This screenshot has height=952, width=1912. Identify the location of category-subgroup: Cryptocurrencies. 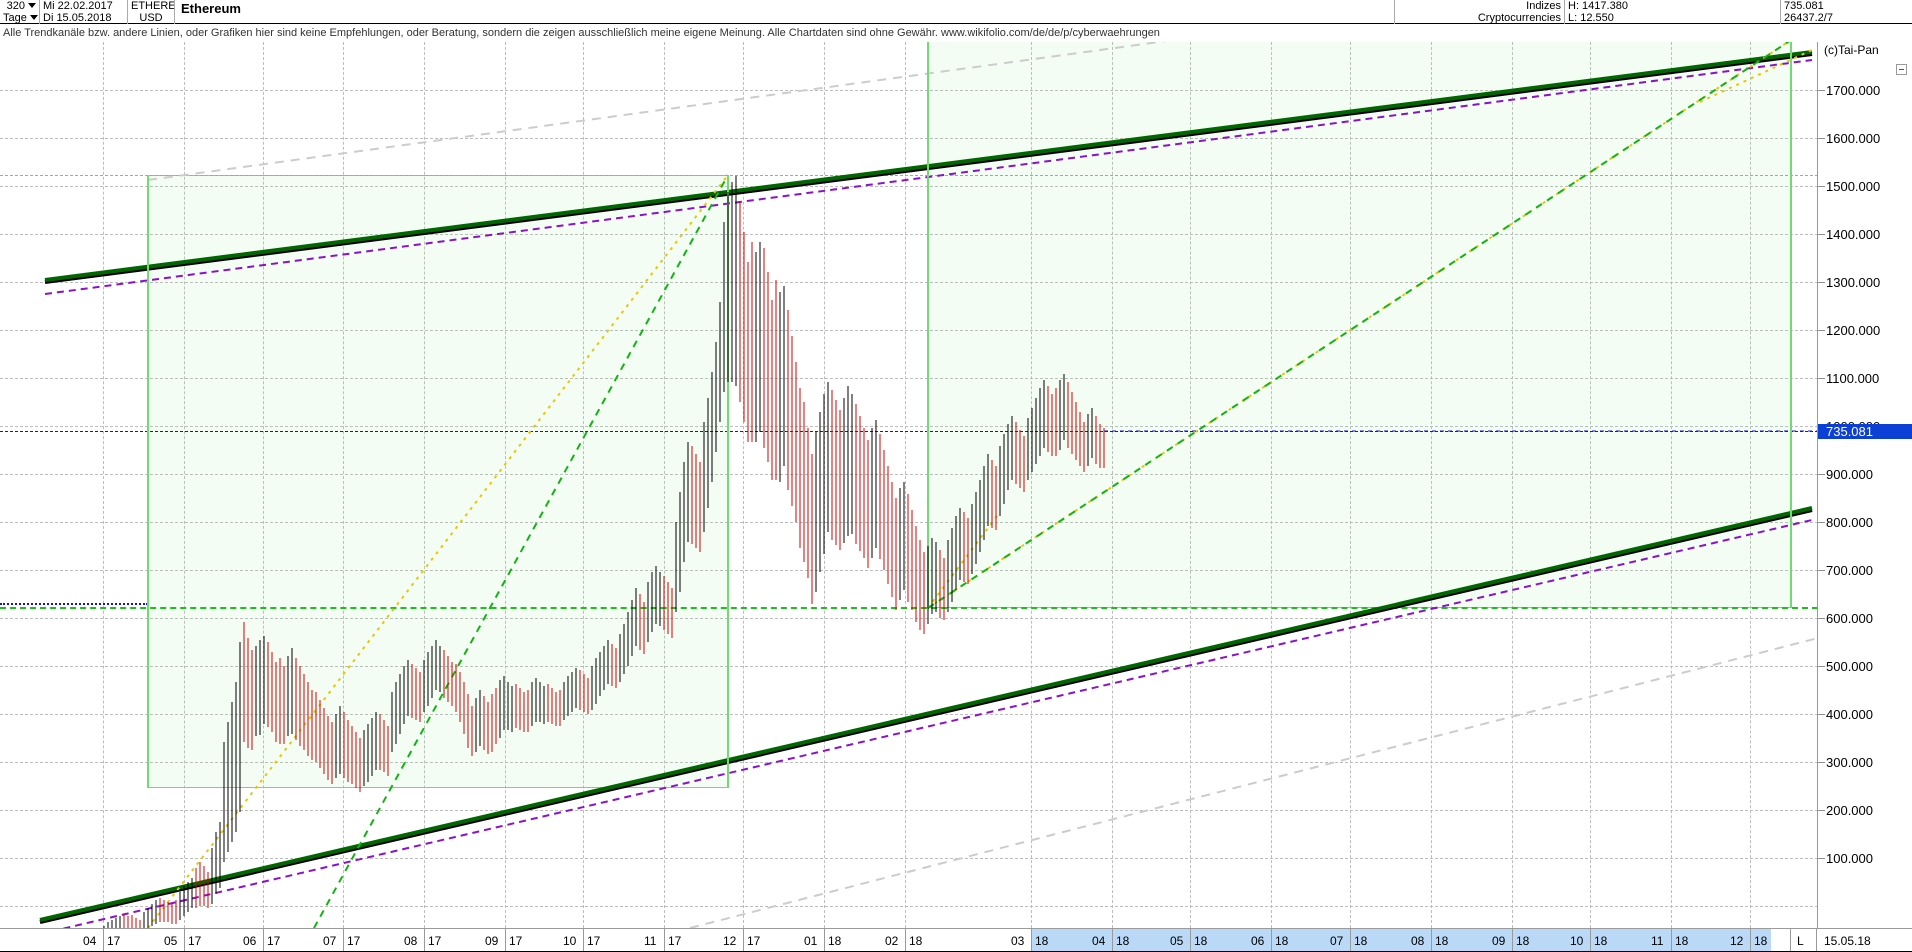
(1519, 18).